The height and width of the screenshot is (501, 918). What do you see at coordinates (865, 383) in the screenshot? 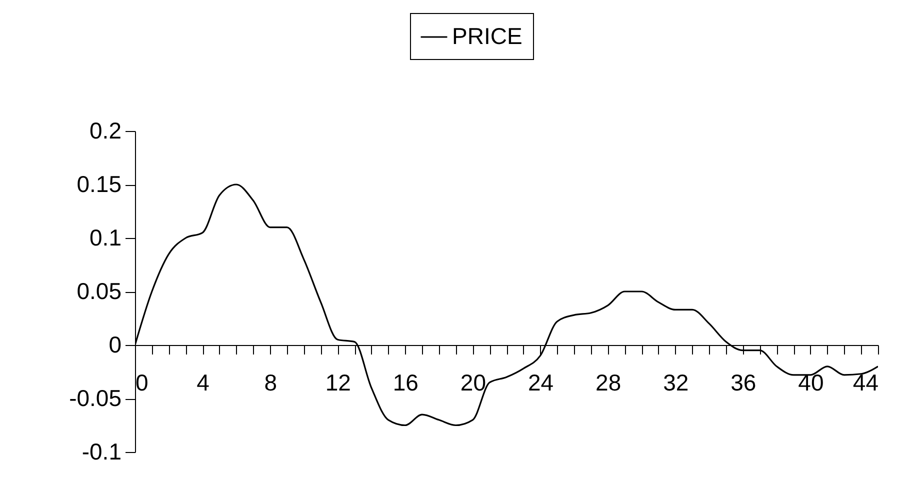
I see `x-tick-label: 44` at bounding box center [865, 383].